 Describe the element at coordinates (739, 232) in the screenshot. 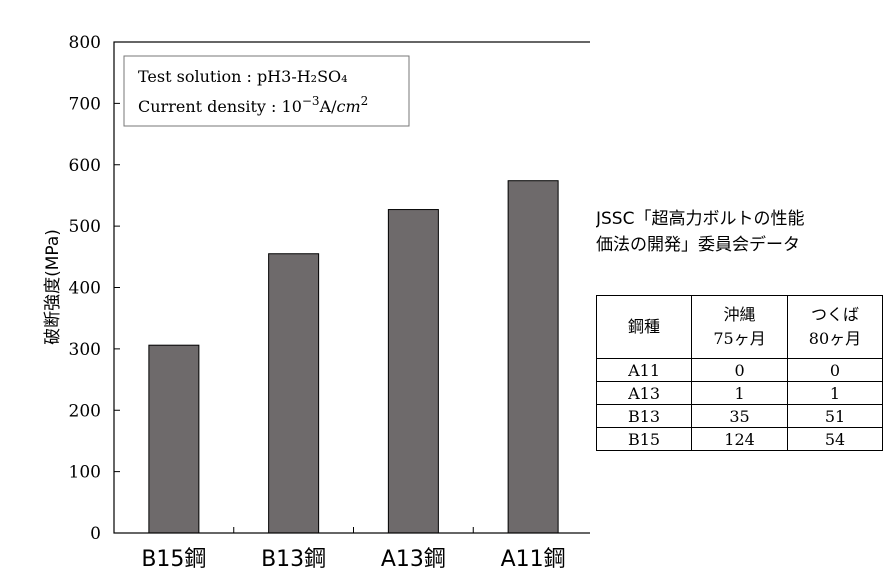

I see `table-caption: JSSC「超高力ボルトの性能 価法の開発」委員会データ` at that location.